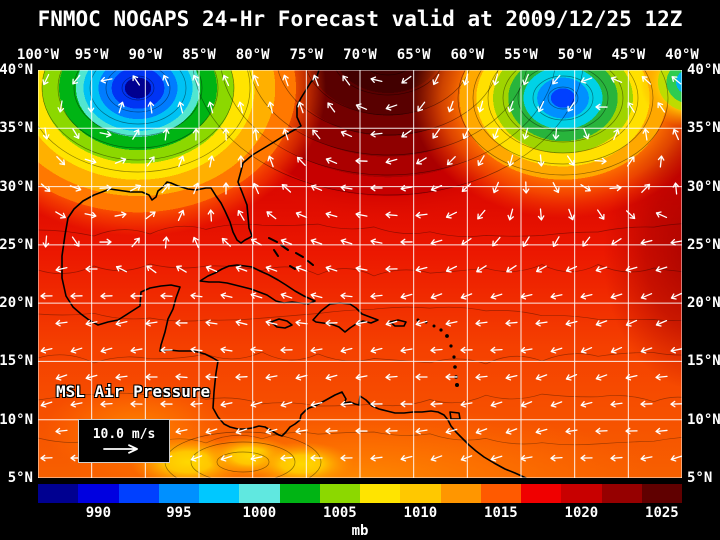  Describe the element at coordinates (455, 415) in the screenshot. I see `coastline-trinidad` at that location.